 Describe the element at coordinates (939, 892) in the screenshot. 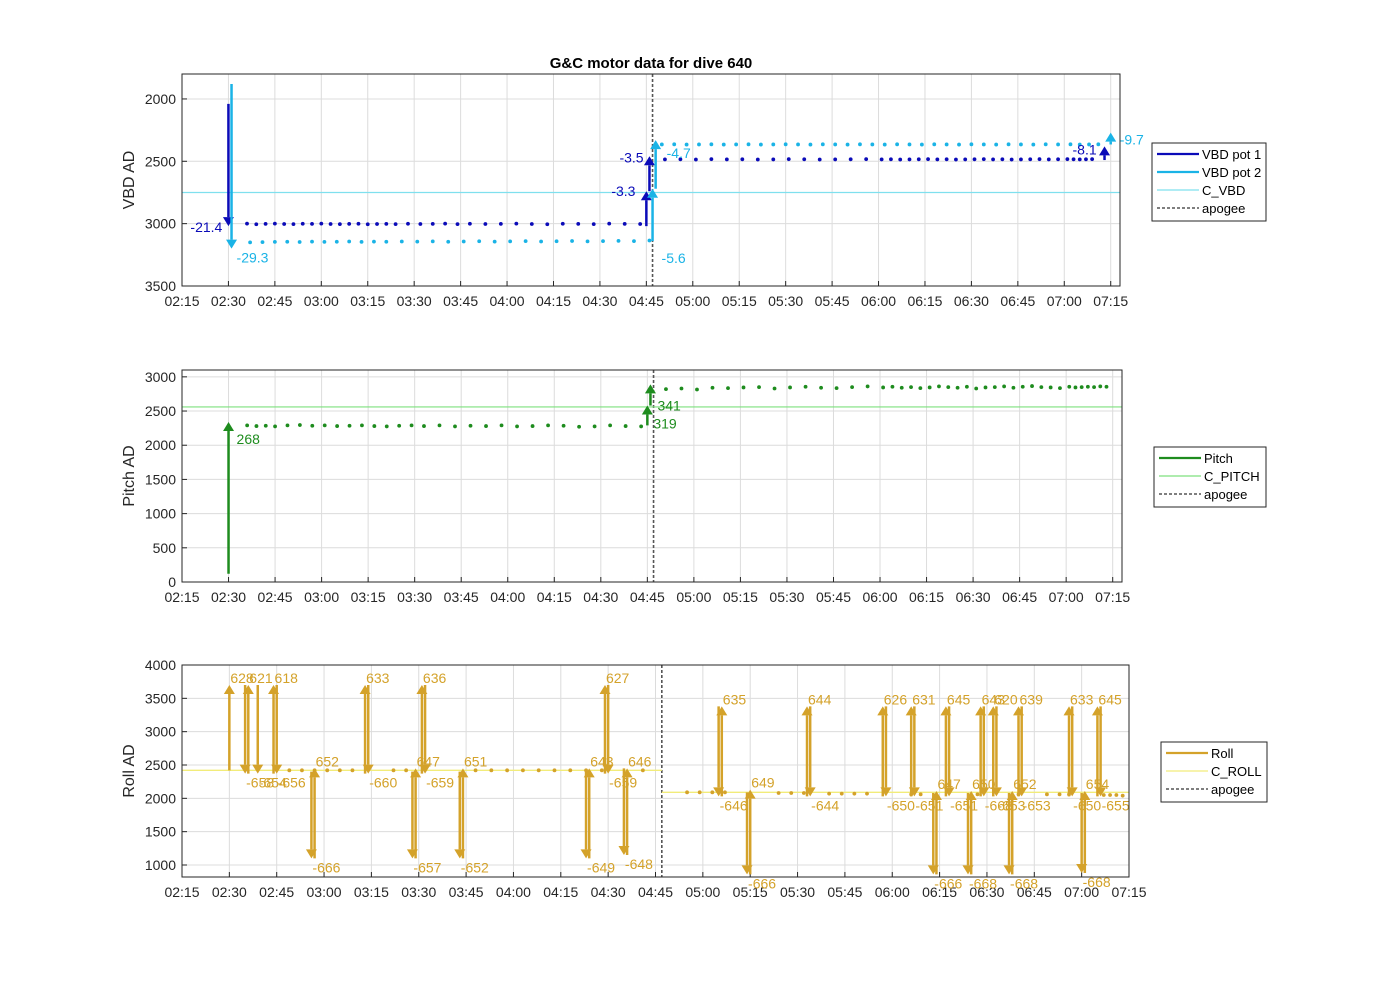

I see `x-tick-label: 06:15` at that location.